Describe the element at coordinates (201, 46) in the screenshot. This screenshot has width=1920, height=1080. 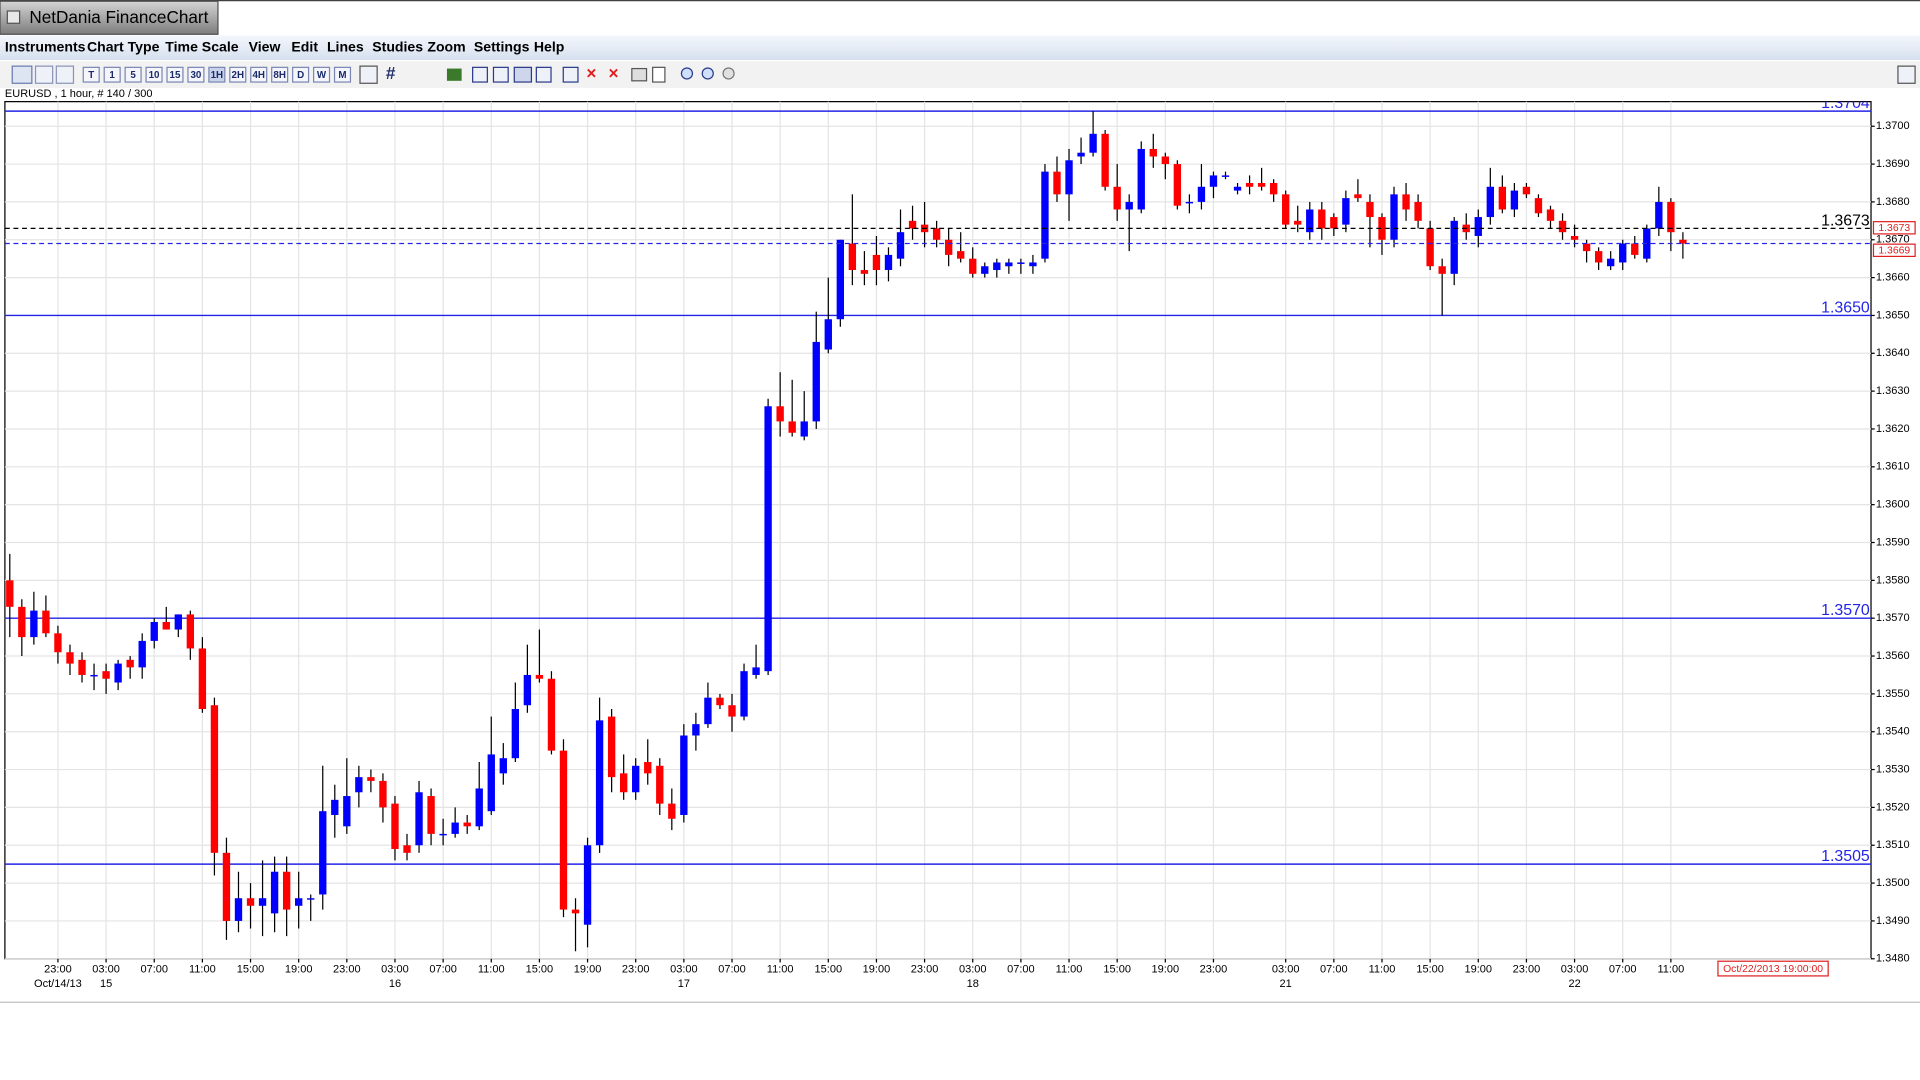
I see `menu-item: Time Scale` at that location.